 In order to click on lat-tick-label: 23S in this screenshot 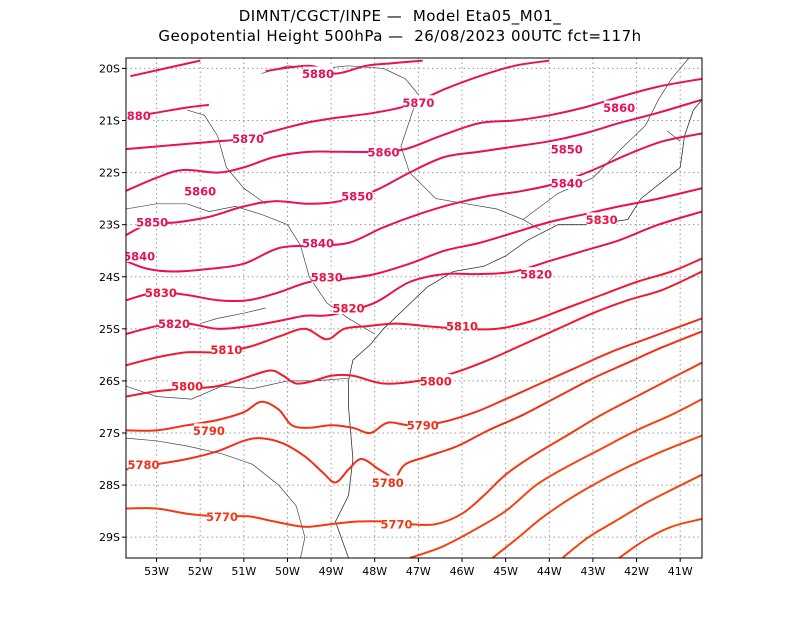, I will do `click(109, 225)`.